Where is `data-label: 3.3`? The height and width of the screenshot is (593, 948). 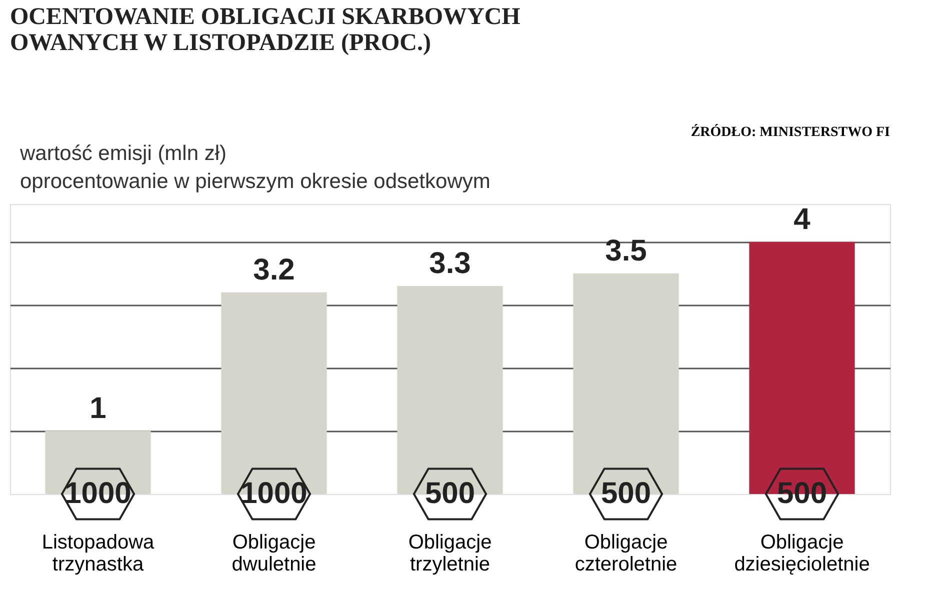
data-label: 3.3 is located at coordinates (450, 263).